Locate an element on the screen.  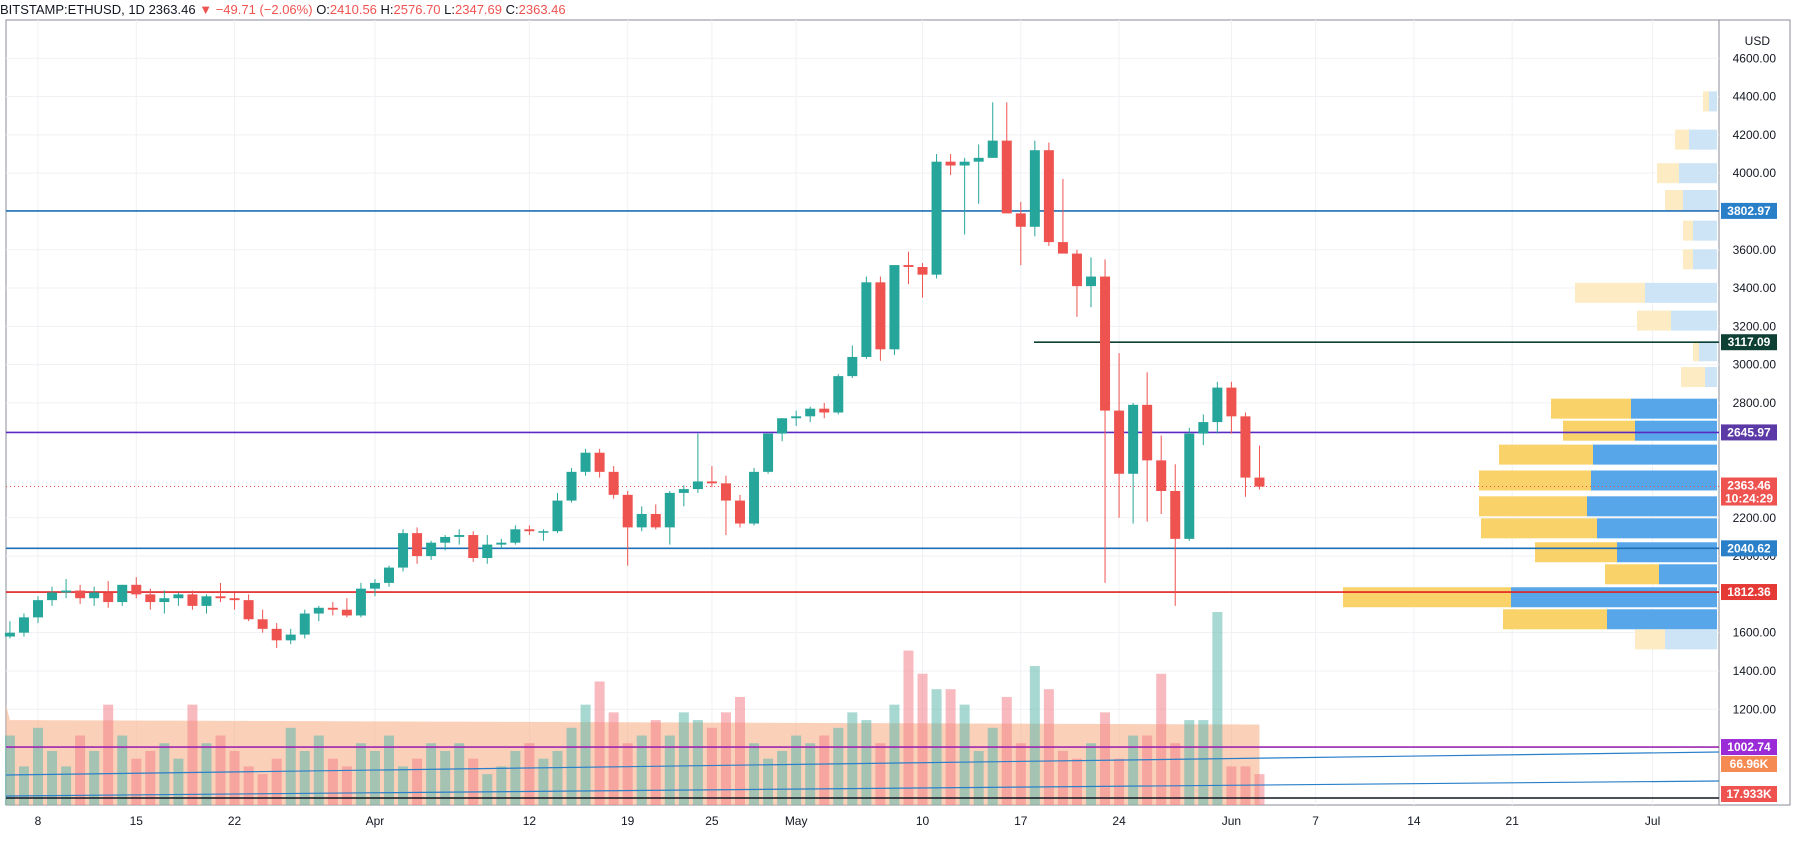
volume-tag is located at coordinates (1749, 794).